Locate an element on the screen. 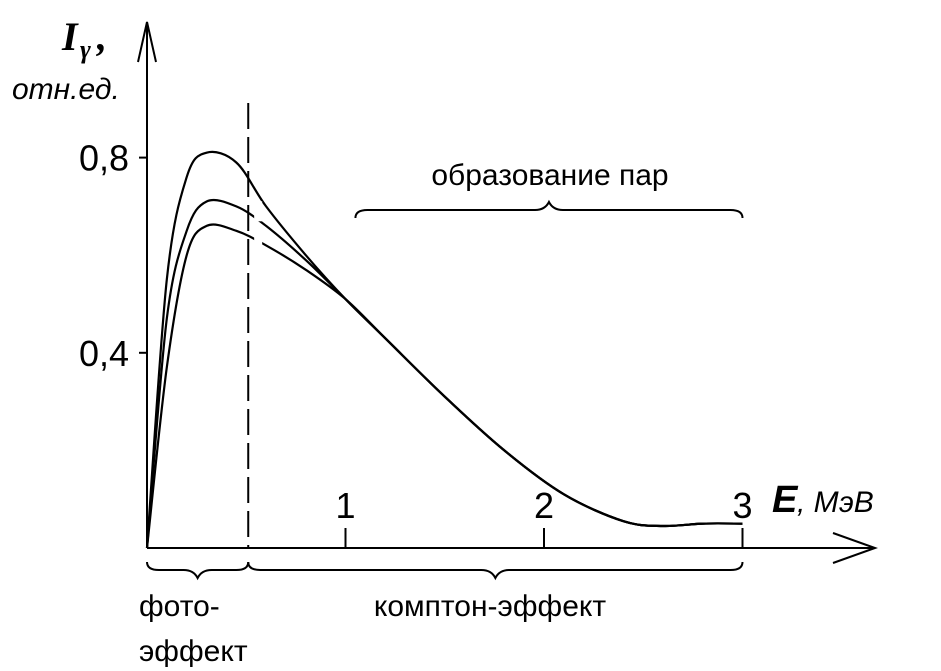 The height and width of the screenshot is (671, 941). y-tick-label: 0,8 is located at coordinates (104, 158).